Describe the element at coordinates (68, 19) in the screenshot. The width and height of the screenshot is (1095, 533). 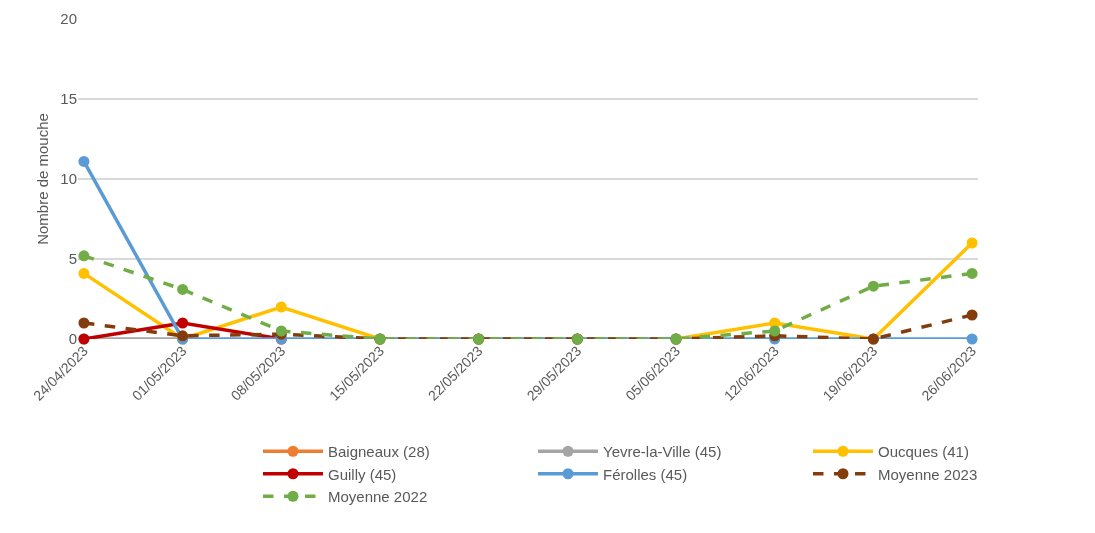
I see `y-tick-label: 20` at that location.